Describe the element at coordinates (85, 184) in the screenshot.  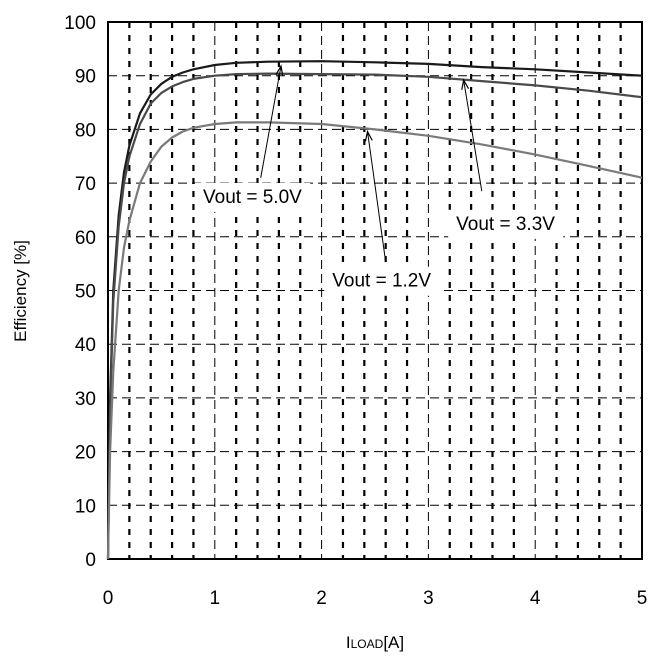
I see `y-tick-label: 70` at that location.